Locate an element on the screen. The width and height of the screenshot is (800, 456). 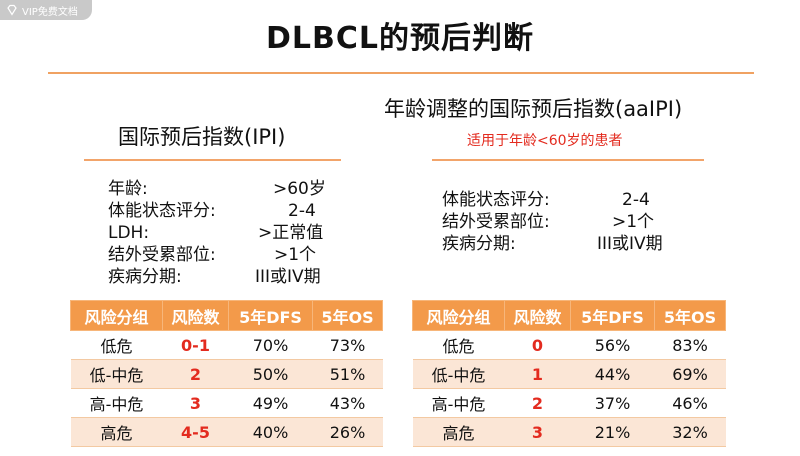
title-divider is located at coordinates (401, 73).